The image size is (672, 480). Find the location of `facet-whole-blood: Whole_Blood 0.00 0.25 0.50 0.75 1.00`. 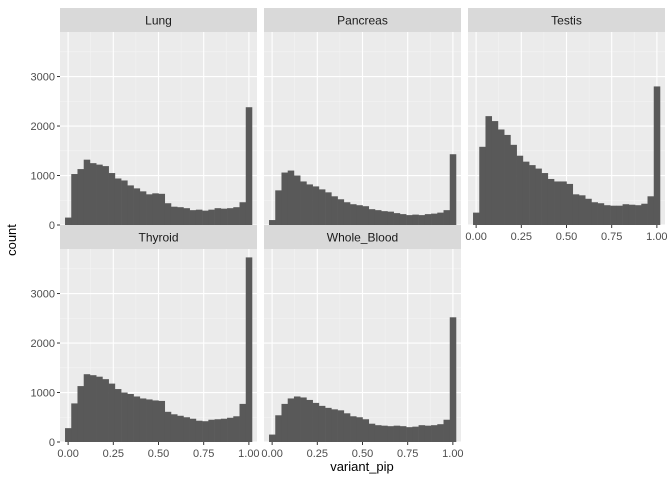

facet-whole-blood: Whole_Blood 0.00 0.25 0.50 0.75 1.00 is located at coordinates (362, 342).